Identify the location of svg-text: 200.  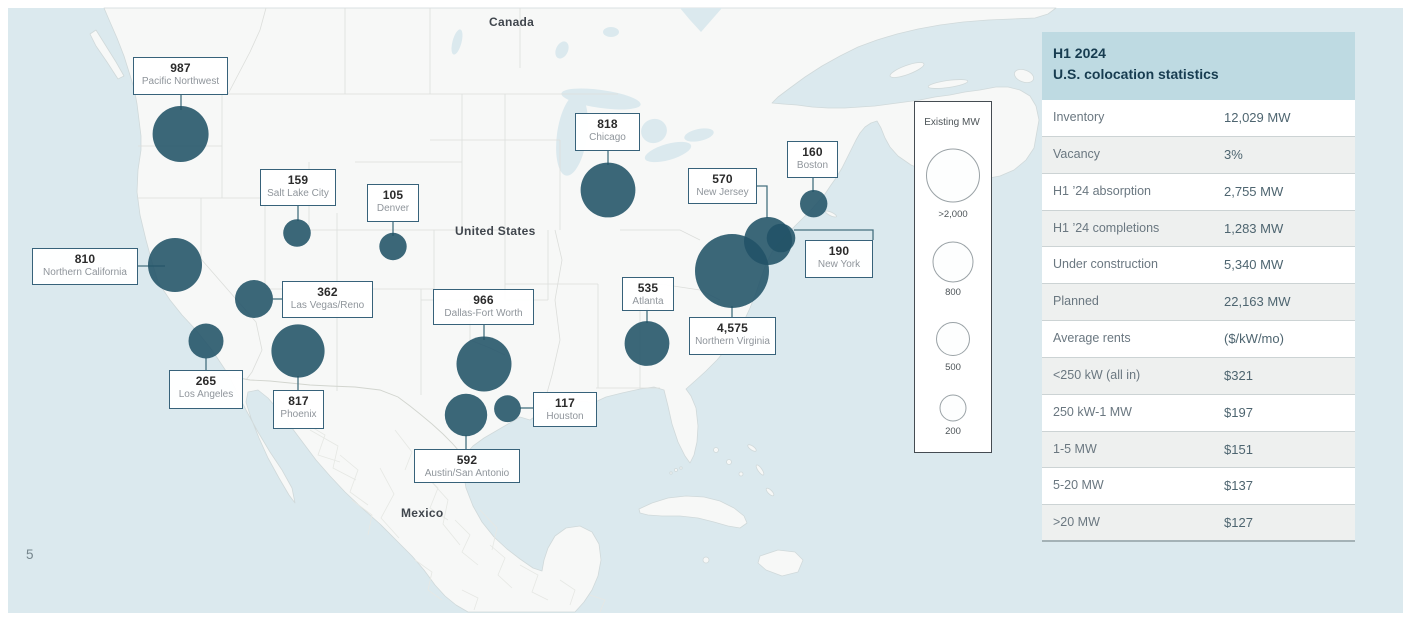
(953, 431).